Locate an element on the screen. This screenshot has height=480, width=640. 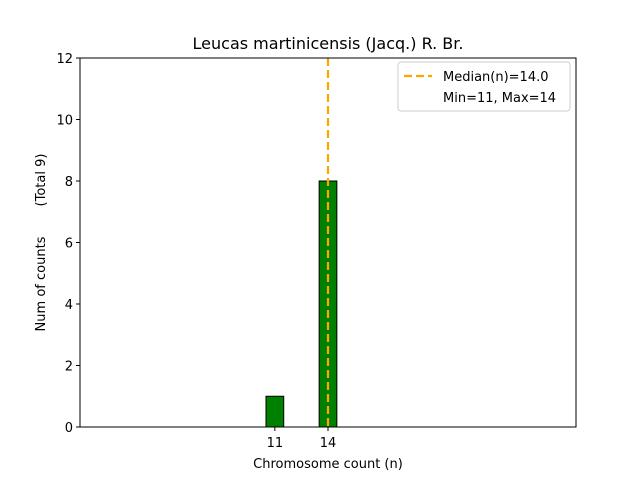
y-tick-label: 10 is located at coordinates (64, 121).